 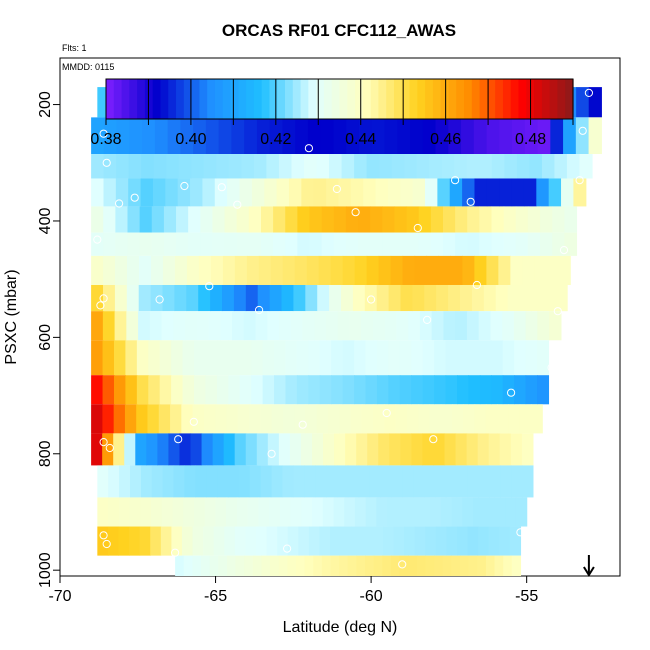 What do you see at coordinates (105, 139) in the screenshot?
I see `colorbar-tick-label: 0.38` at bounding box center [105, 139].